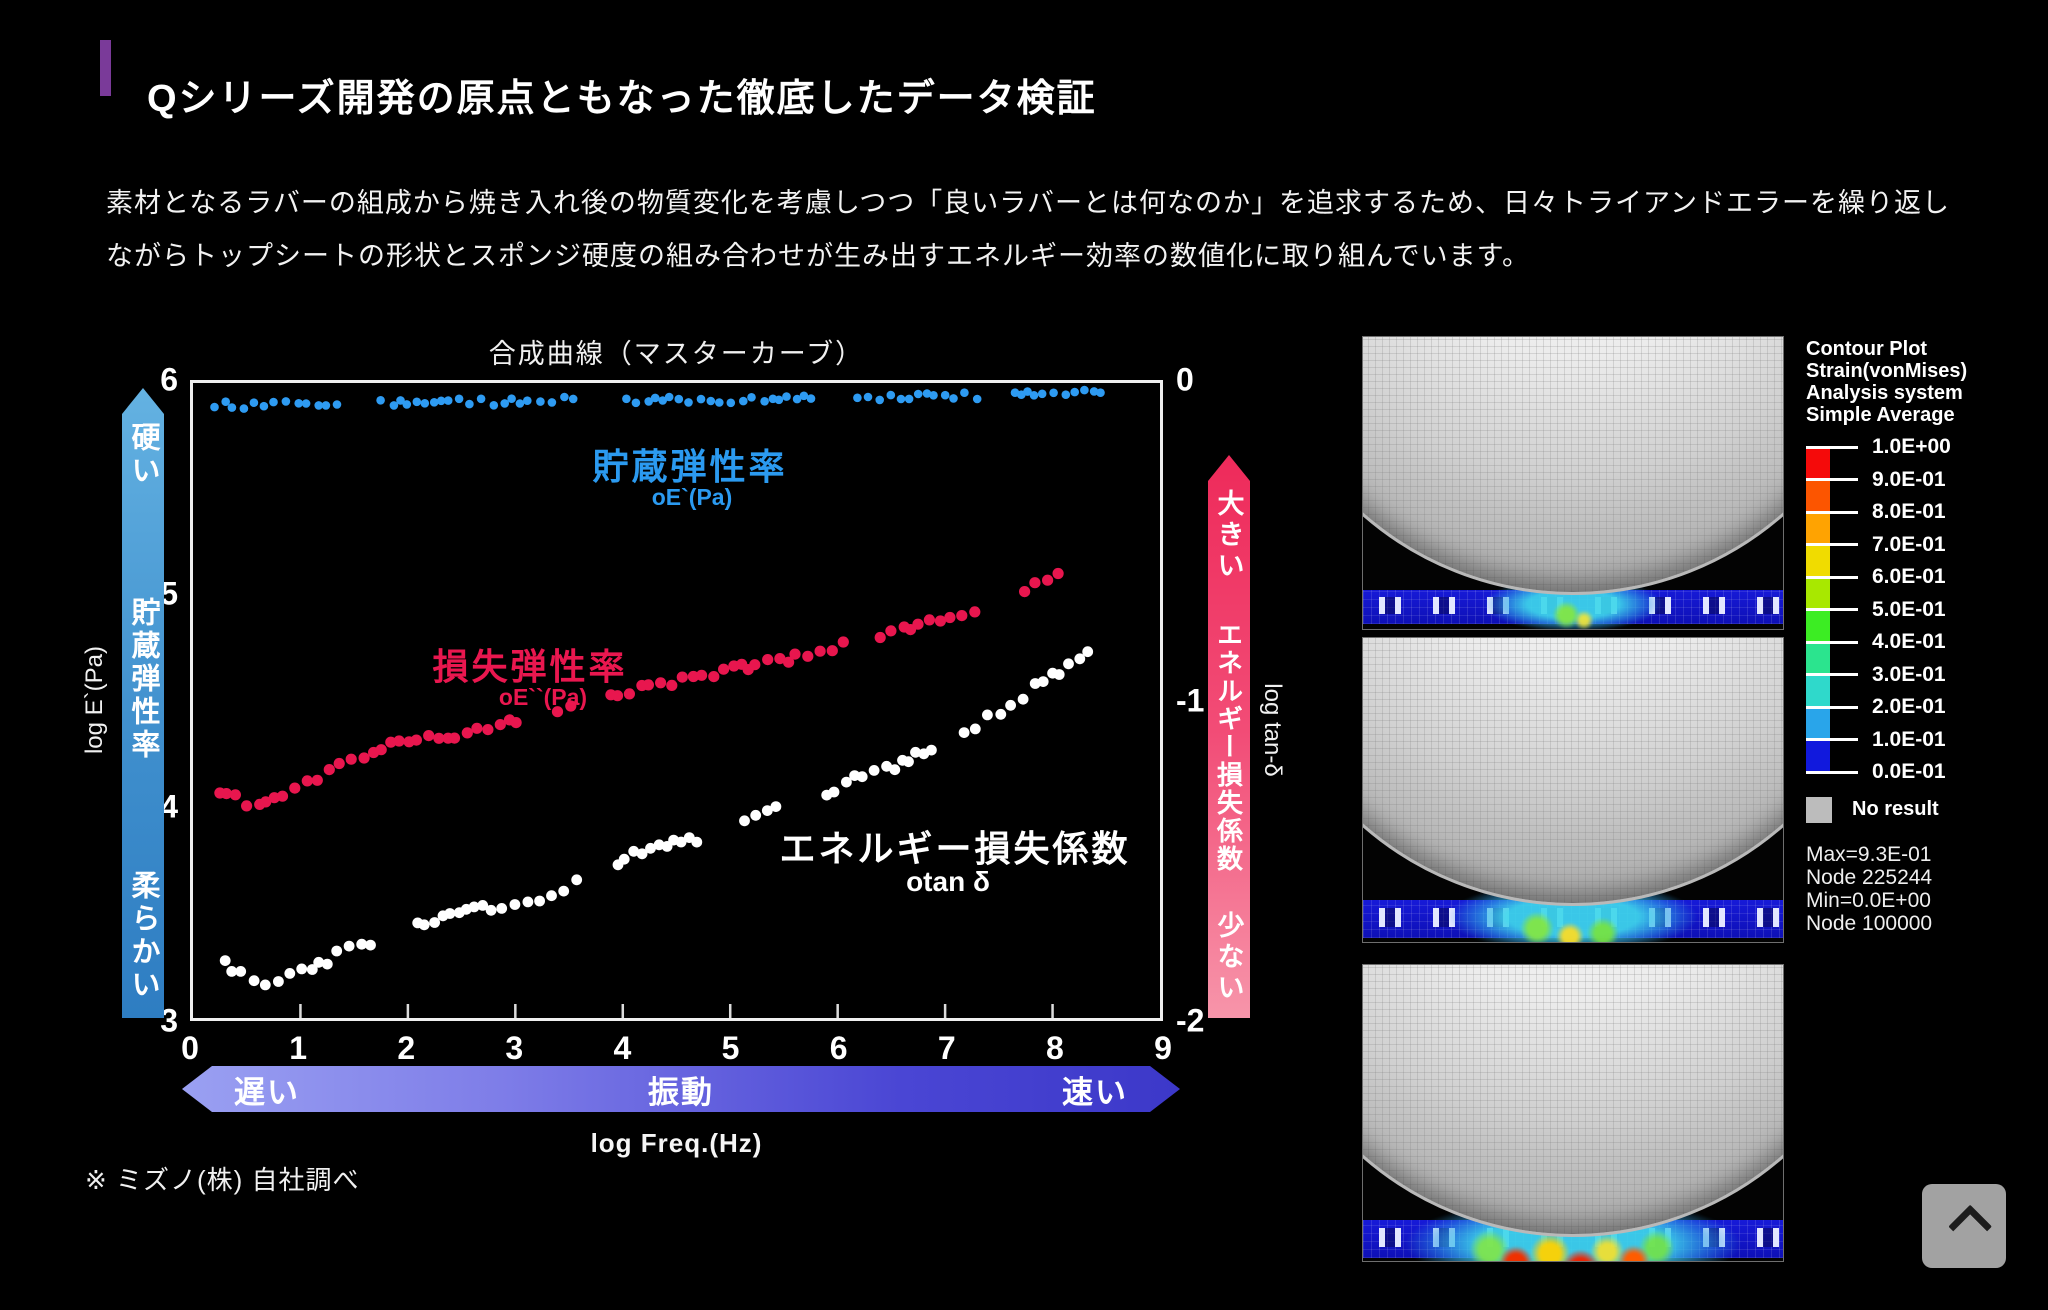 Image resolution: width=2048 pixels, height=1310 pixels. Describe the element at coordinates (169, 593) in the screenshot. I see `tick-label: 5` at that location.